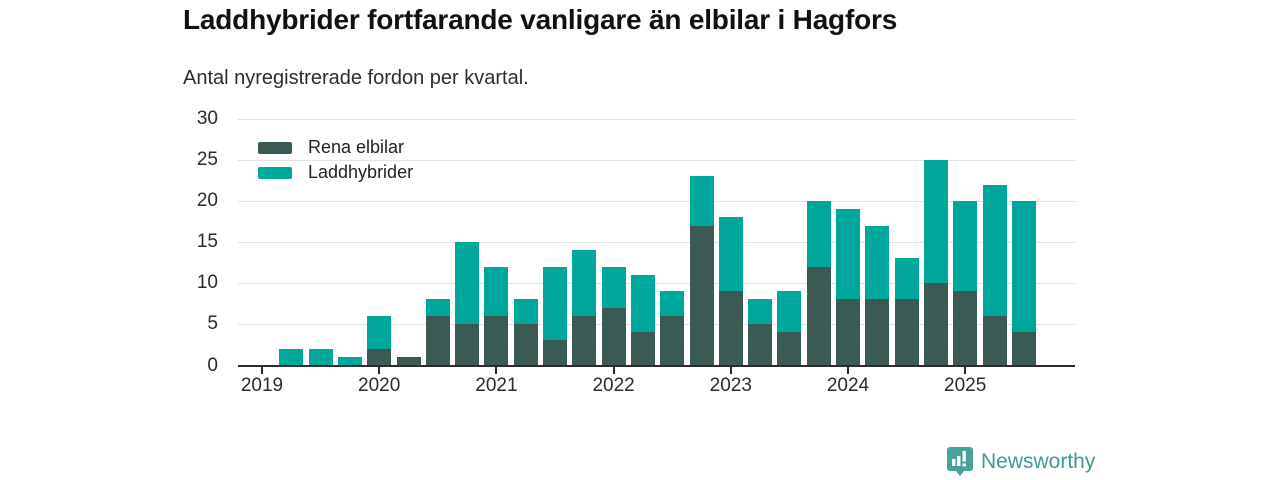 Image resolution: width=1280 pixels, height=480 pixels. What do you see at coordinates (848, 385) in the screenshot?
I see `x-axis-year-label: 2024` at bounding box center [848, 385].